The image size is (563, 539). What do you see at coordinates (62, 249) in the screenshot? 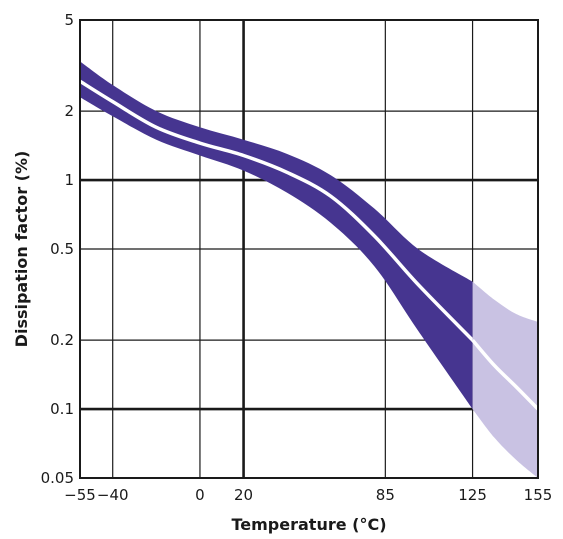
I see `y-tick-label: 0.5` at bounding box center [62, 249].